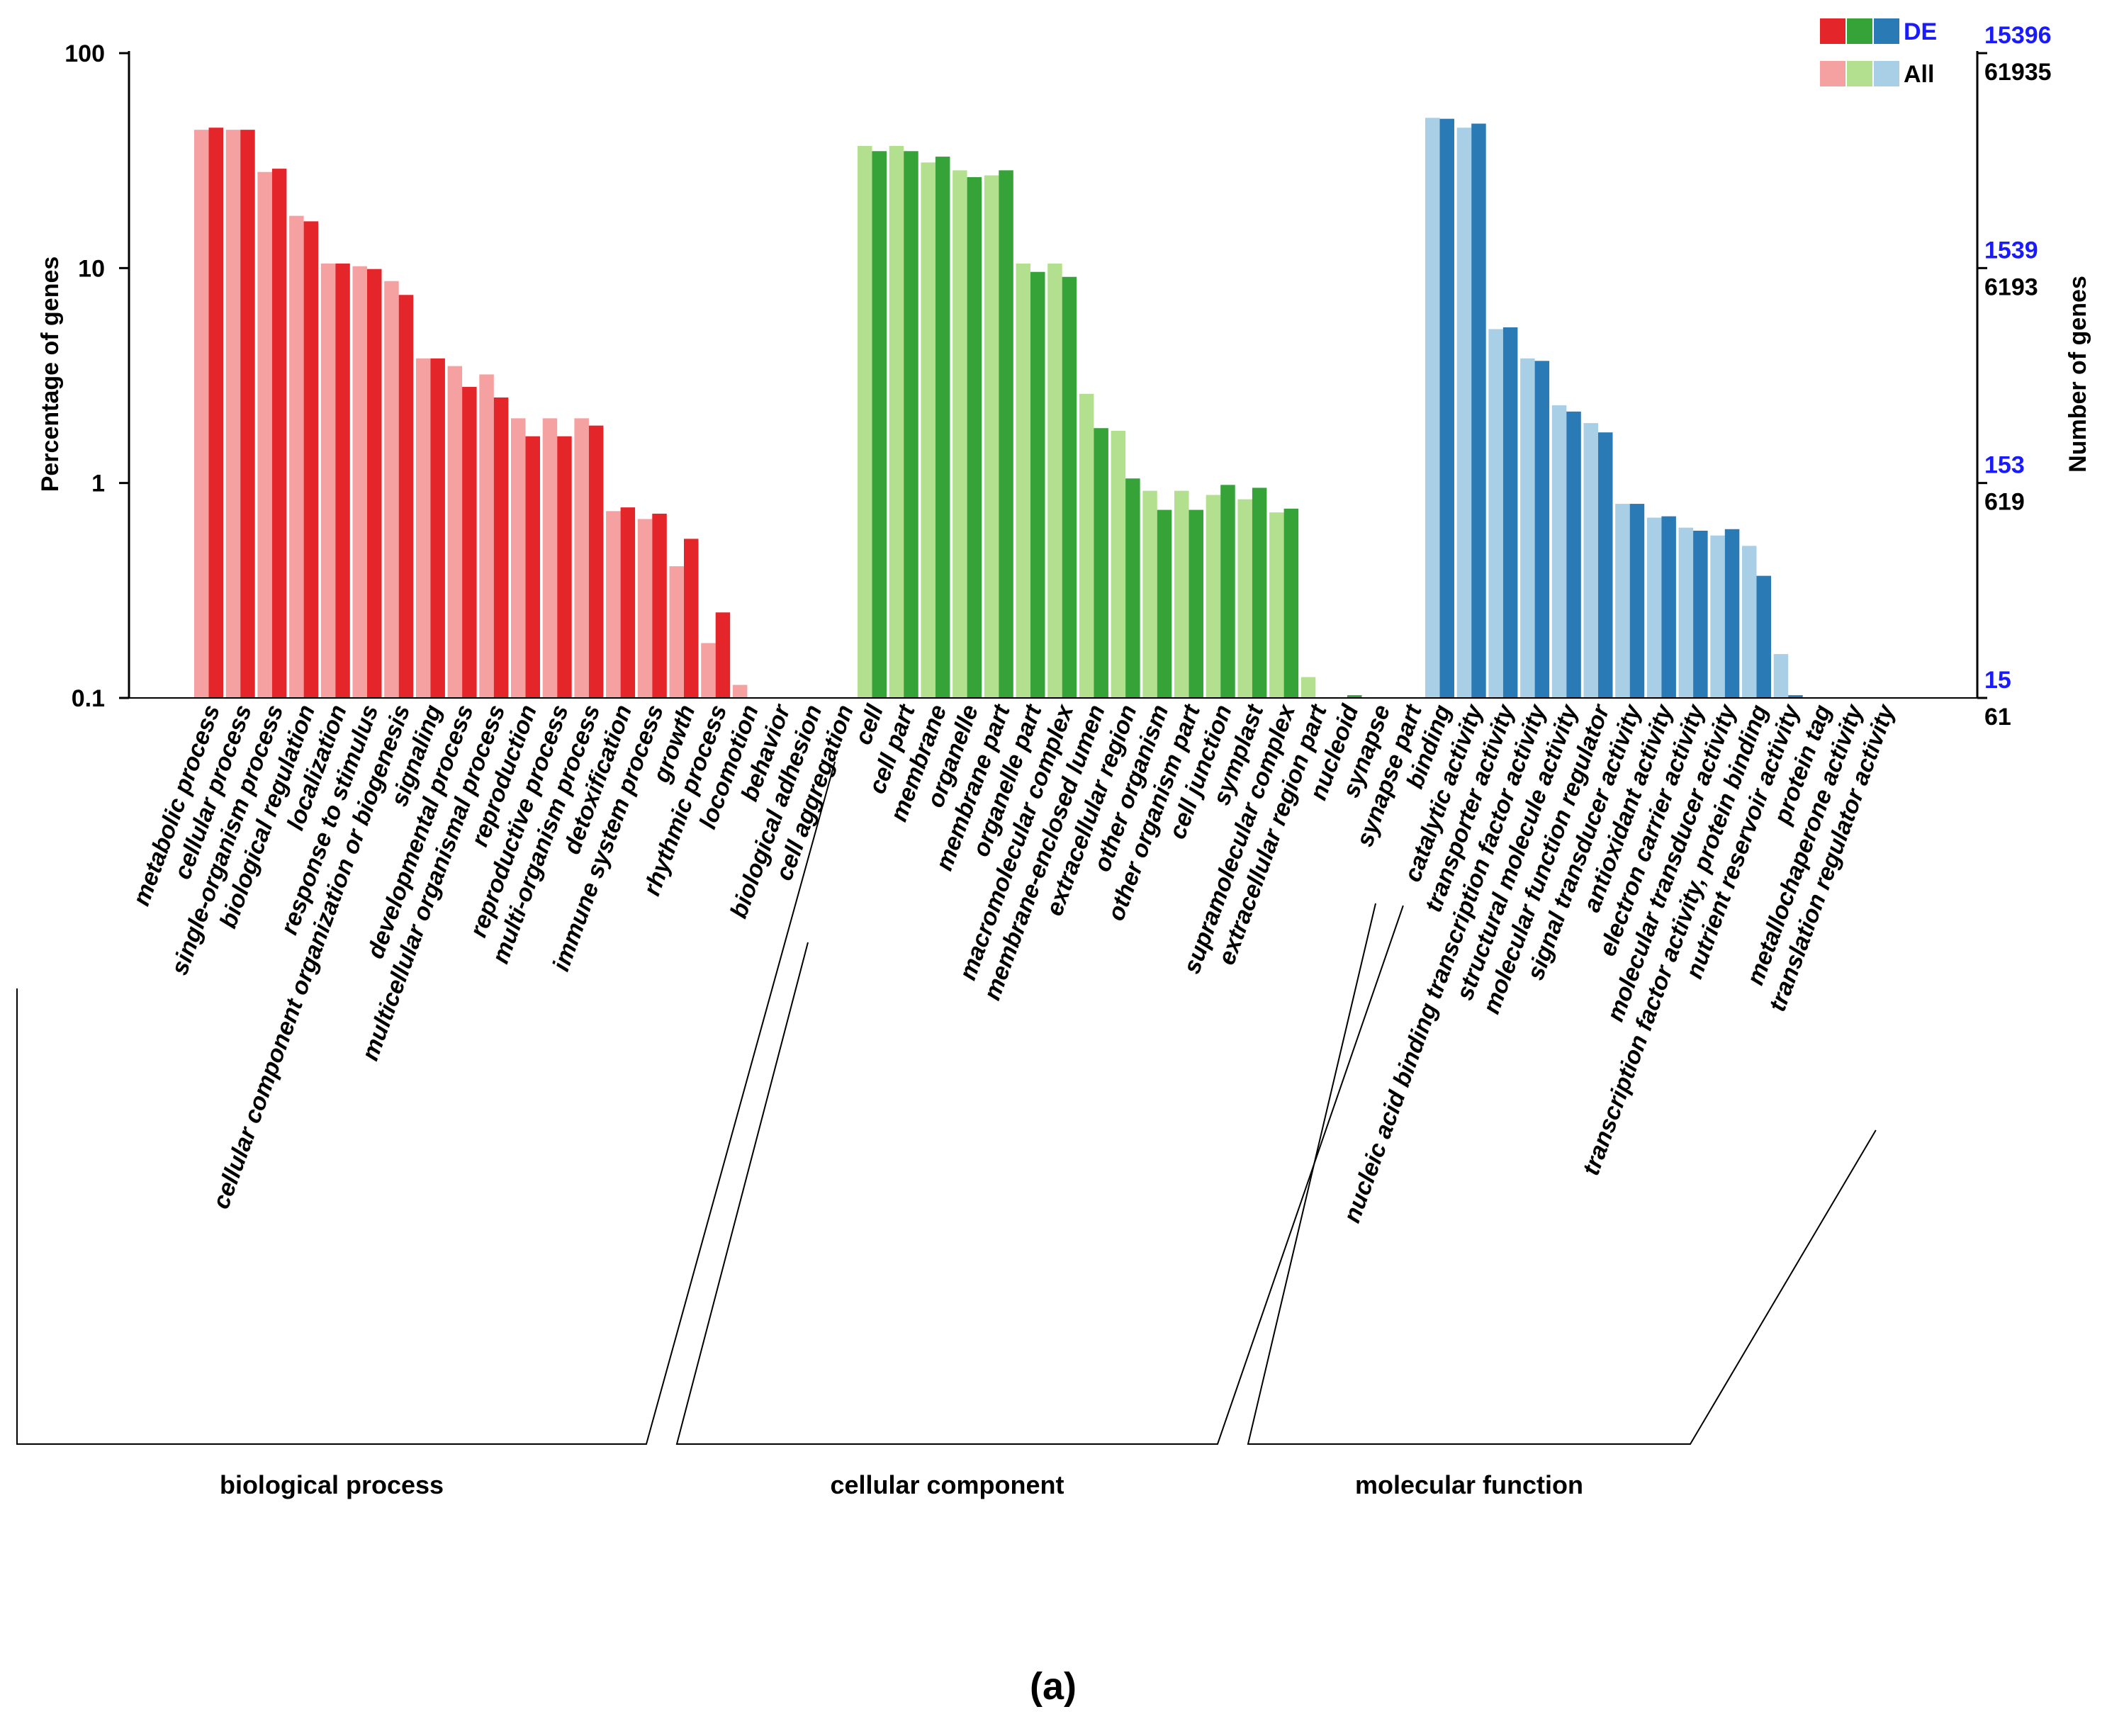  I want to click on group-label: biological process, so click(332, 1484).